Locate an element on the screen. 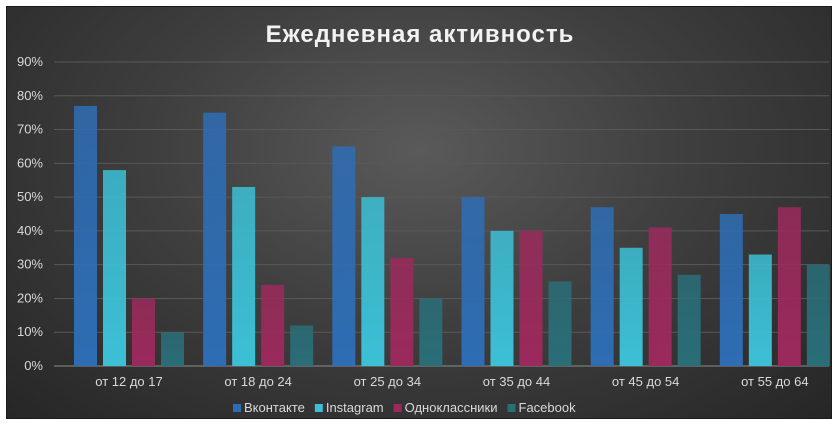  x-tick-label: от 45 до 54 is located at coordinates (645, 381).